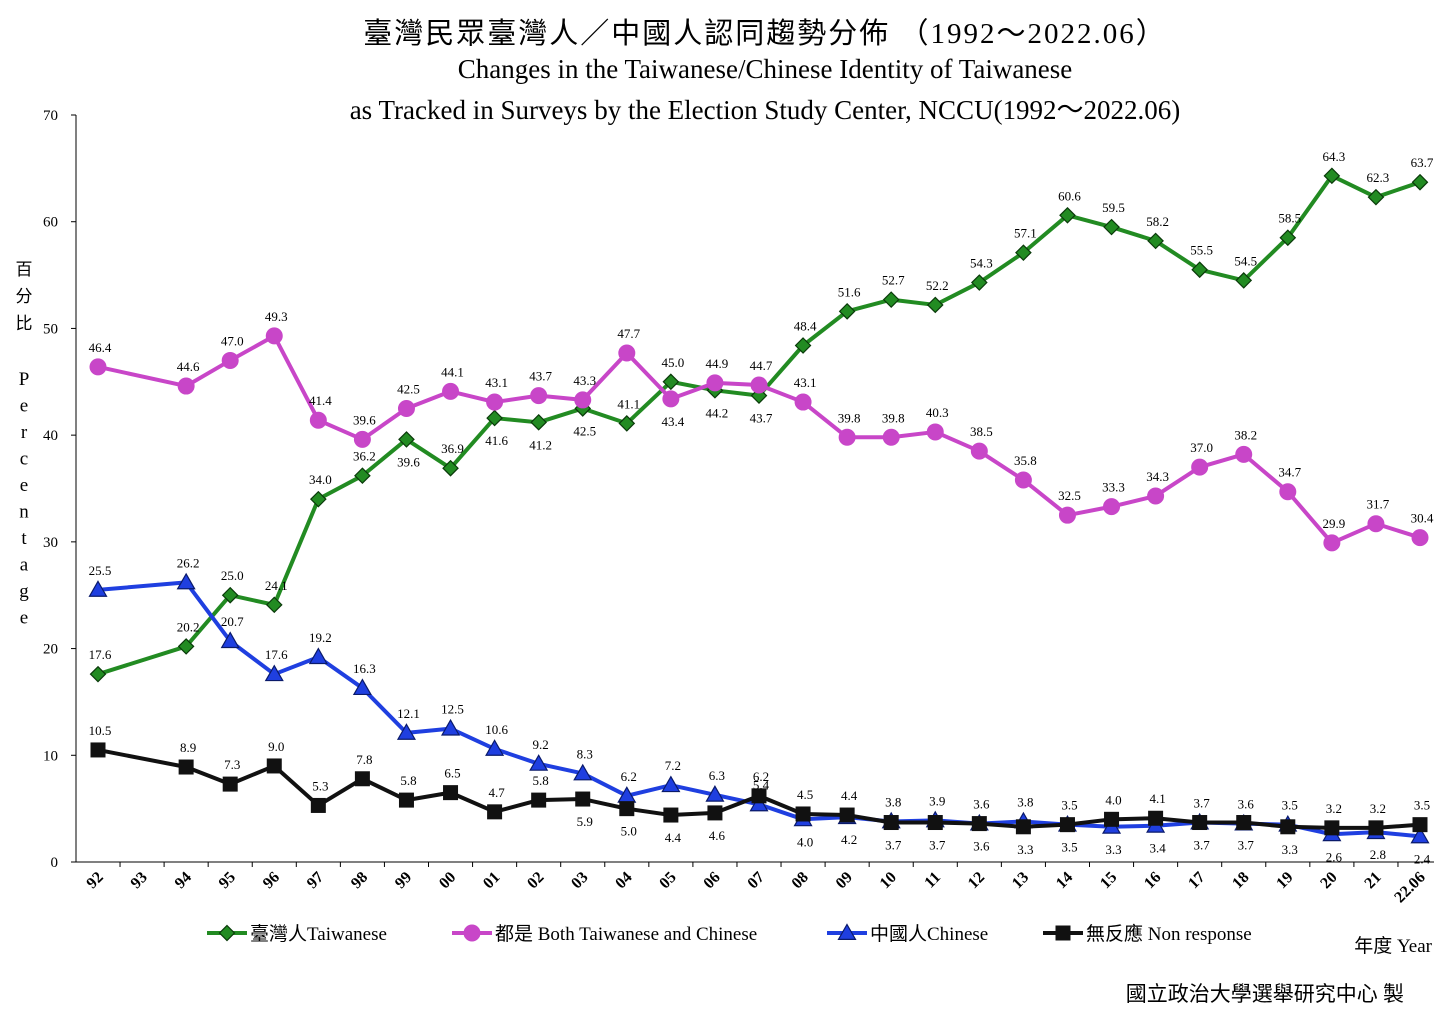  I want to click on data-label: 60.6, so click(1069, 195).